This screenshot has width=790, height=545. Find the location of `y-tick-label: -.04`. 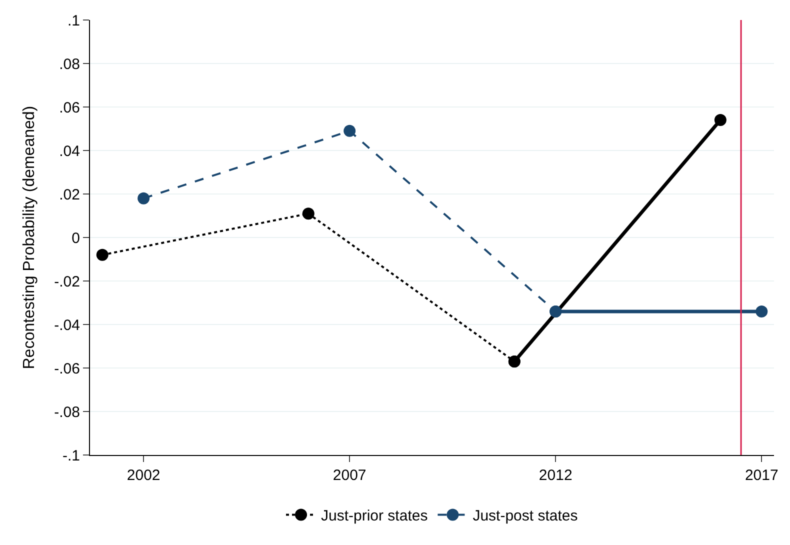

y-tick-label: -.04 is located at coordinates (67, 325).